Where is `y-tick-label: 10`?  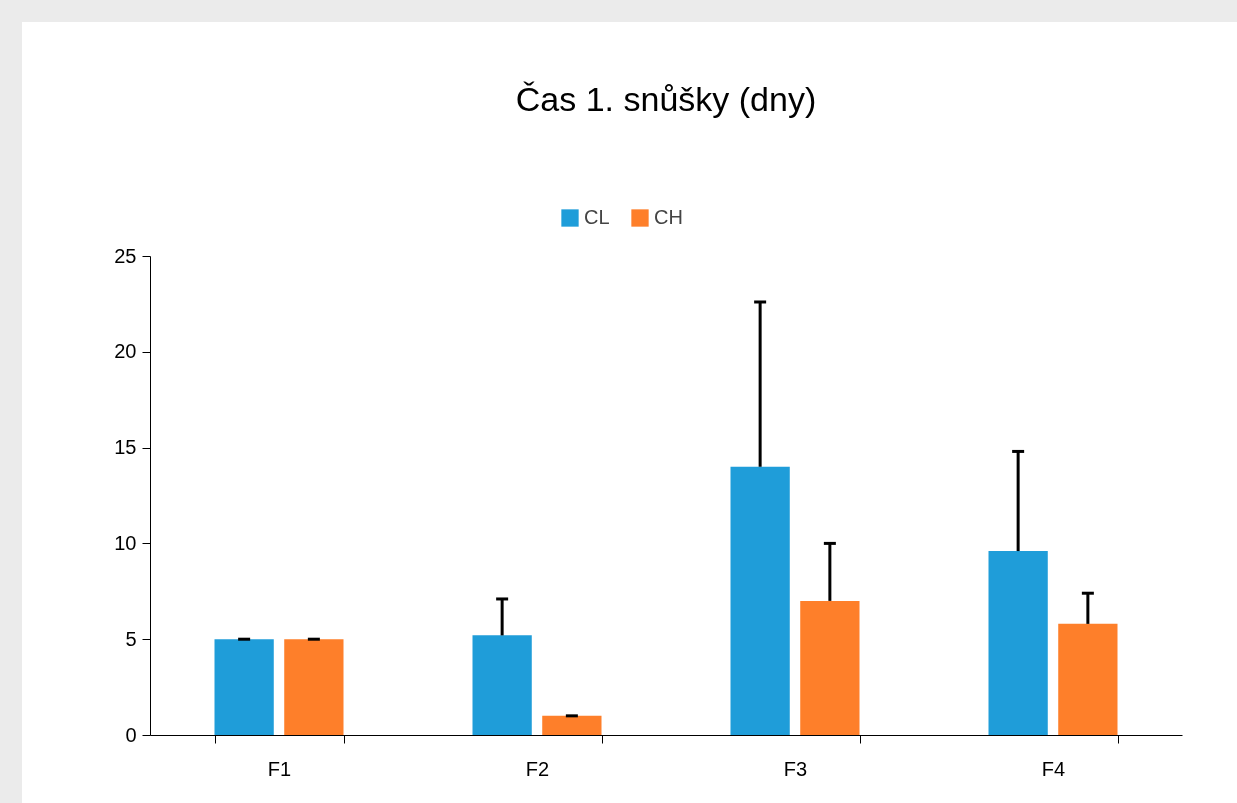
y-tick-label: 10 is located at coordinates (125, 542).